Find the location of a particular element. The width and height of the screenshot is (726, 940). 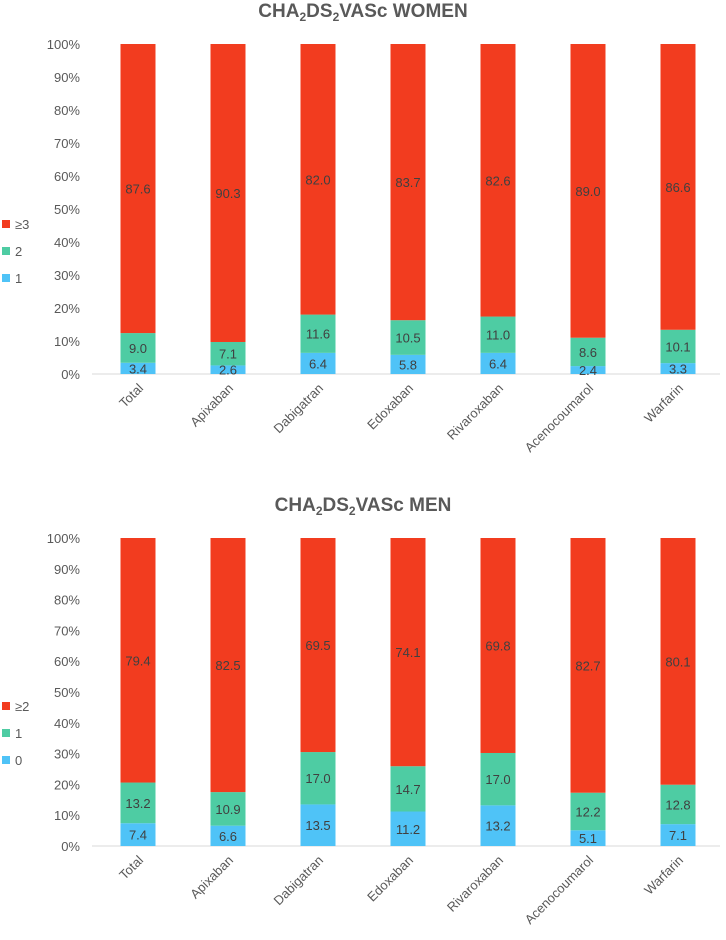

data-label: 83.7 is located at coordinates (407, 182).